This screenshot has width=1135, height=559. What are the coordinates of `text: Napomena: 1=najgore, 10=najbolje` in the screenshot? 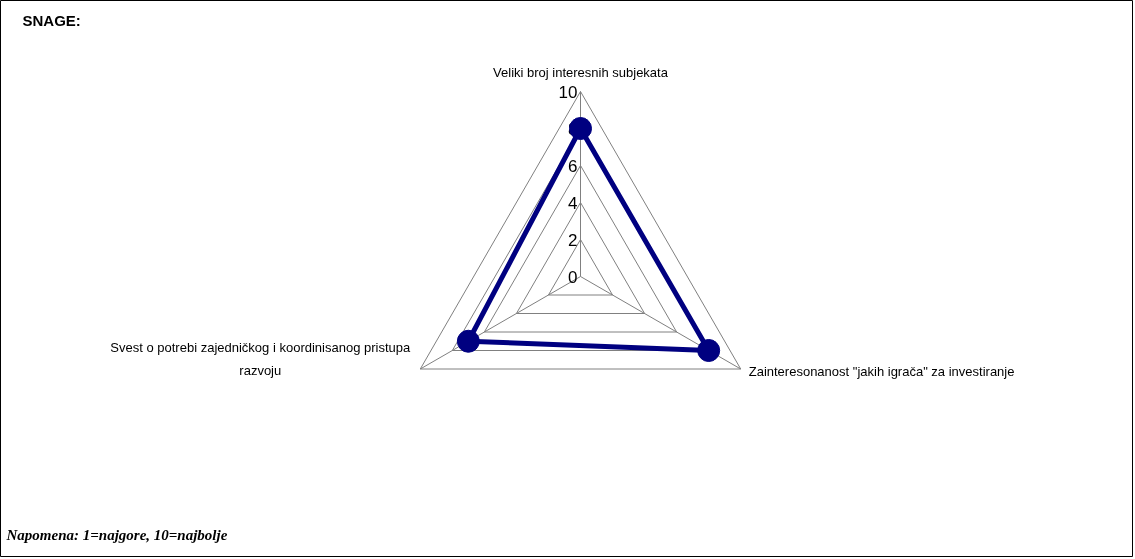 It's located at (116, 534).